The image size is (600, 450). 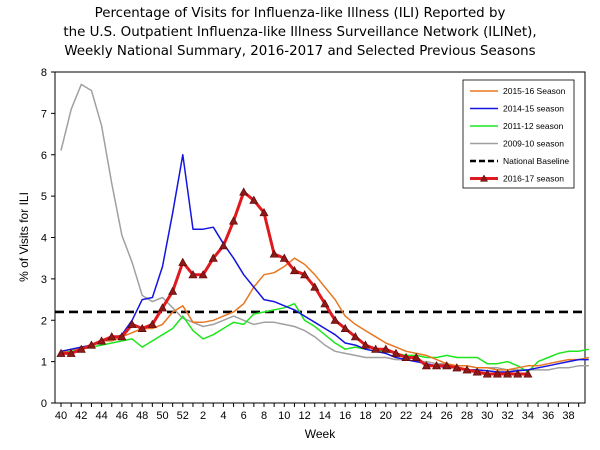 What do you see at coordinates (44, 114) in the screenshot?
I see `y-tick-label: 7` at bounding box center [44, 114].